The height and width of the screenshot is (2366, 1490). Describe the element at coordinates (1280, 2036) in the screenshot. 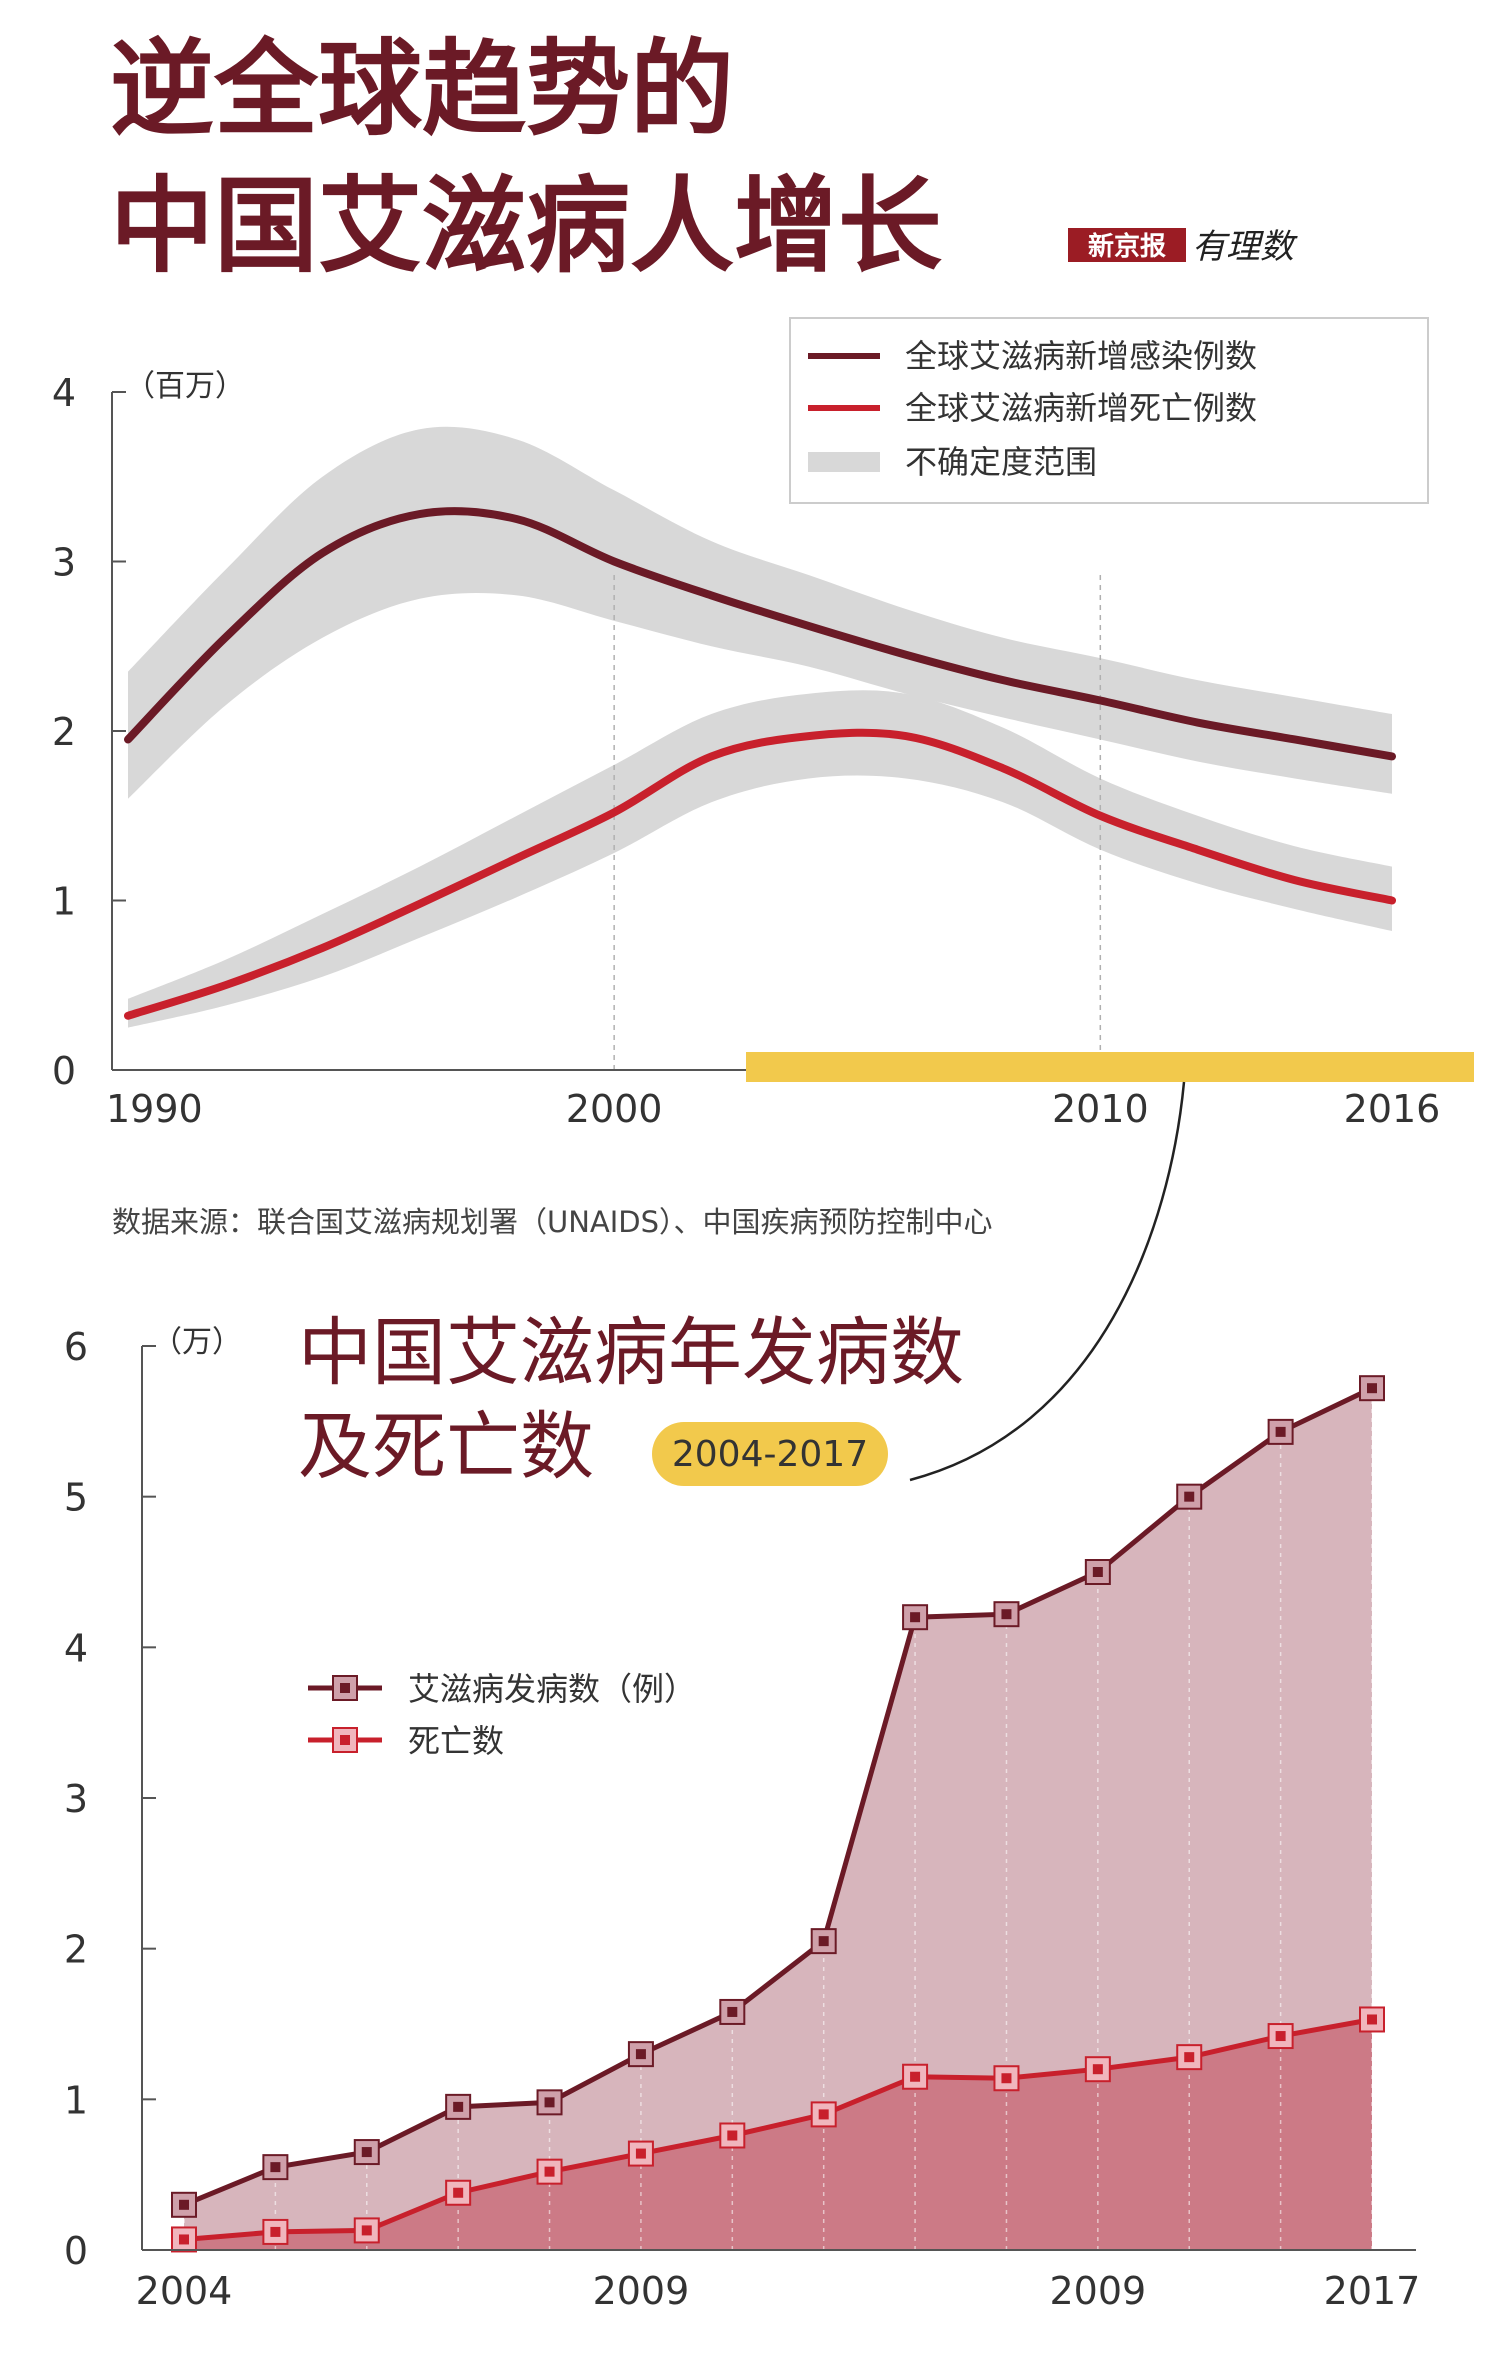

I see `death-point-2016` at that location.